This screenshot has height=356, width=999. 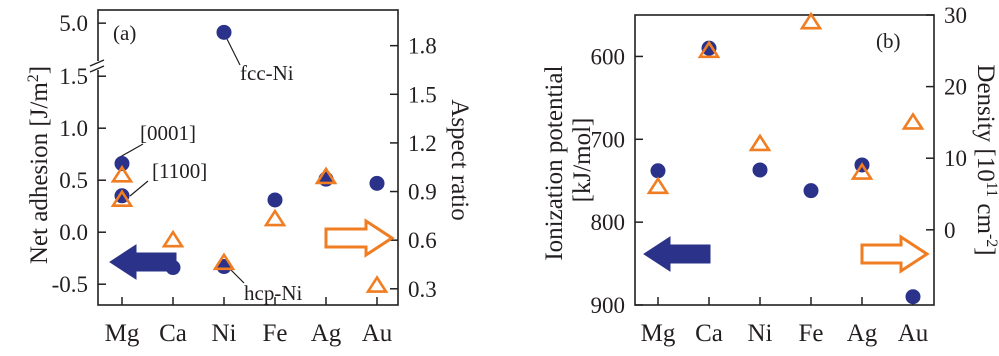 What do you see at coordinates (73, 23) in the screenshot?
I see `y-left-tick-label: 5.0` at bounding box center [73, 23].